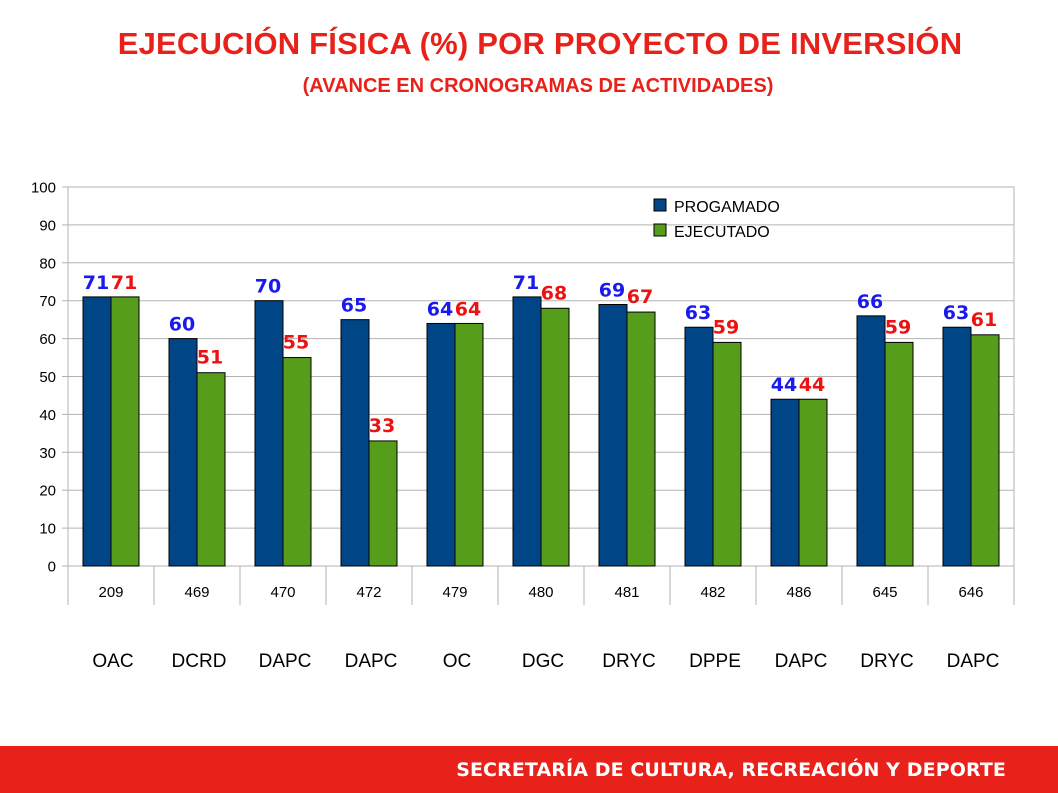  Describe the element at coordinates (798, 592) in the screenshot. I see `x-tick-label: 486` at that location.